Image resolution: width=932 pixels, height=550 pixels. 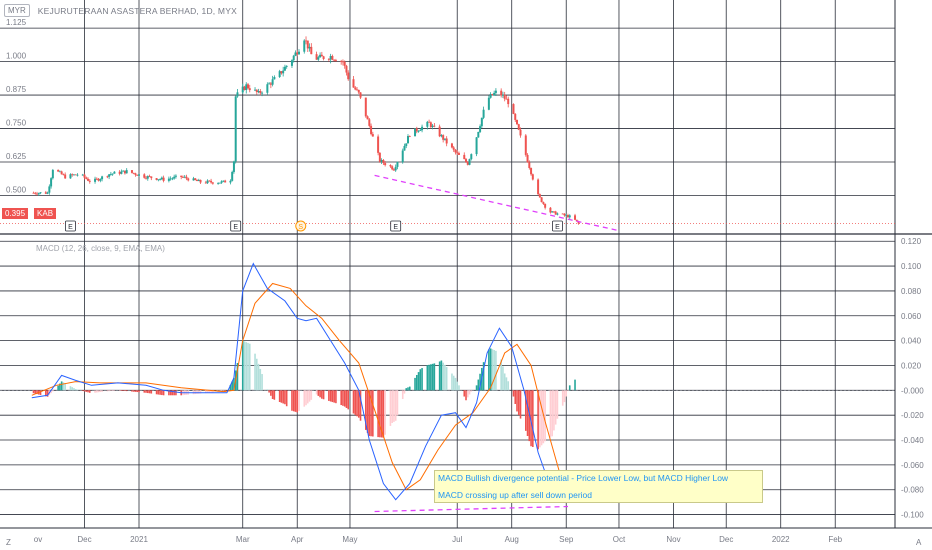 I want to click on indicator-title: MACD (12, 26, close, 9, EMA, EMA), so click(x=100, y=248).